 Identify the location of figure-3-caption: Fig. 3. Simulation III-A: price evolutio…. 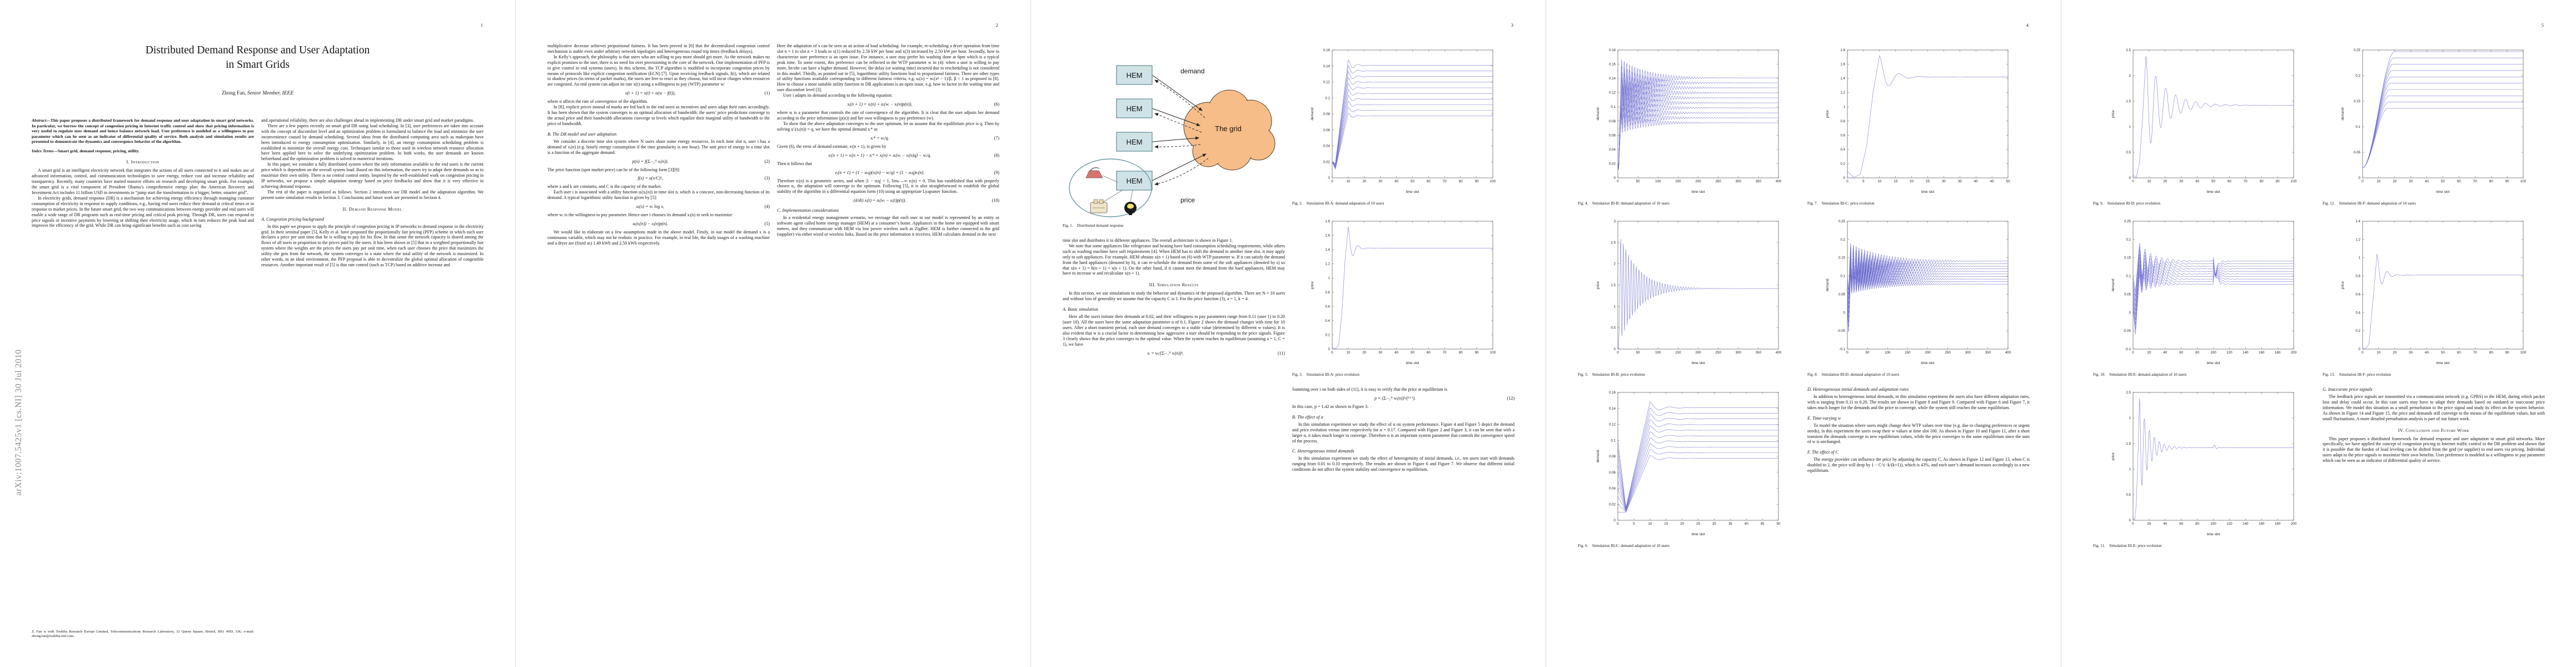
(1325, 374).